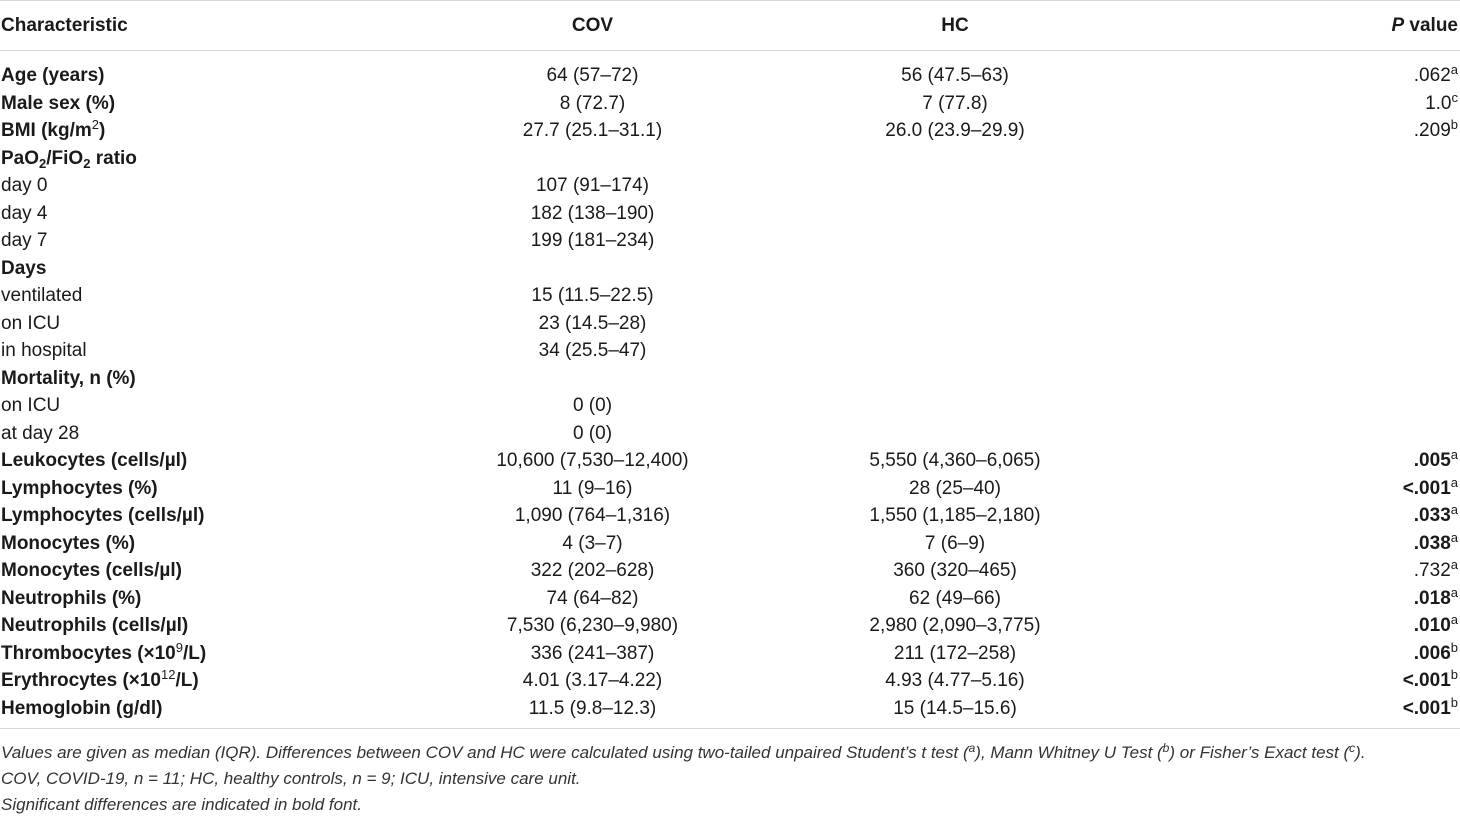 Image resolution: width=1460 pixels, height=818 pixels. I want to click on row-label: Monocytes (cells/µl), so click(210, 571).